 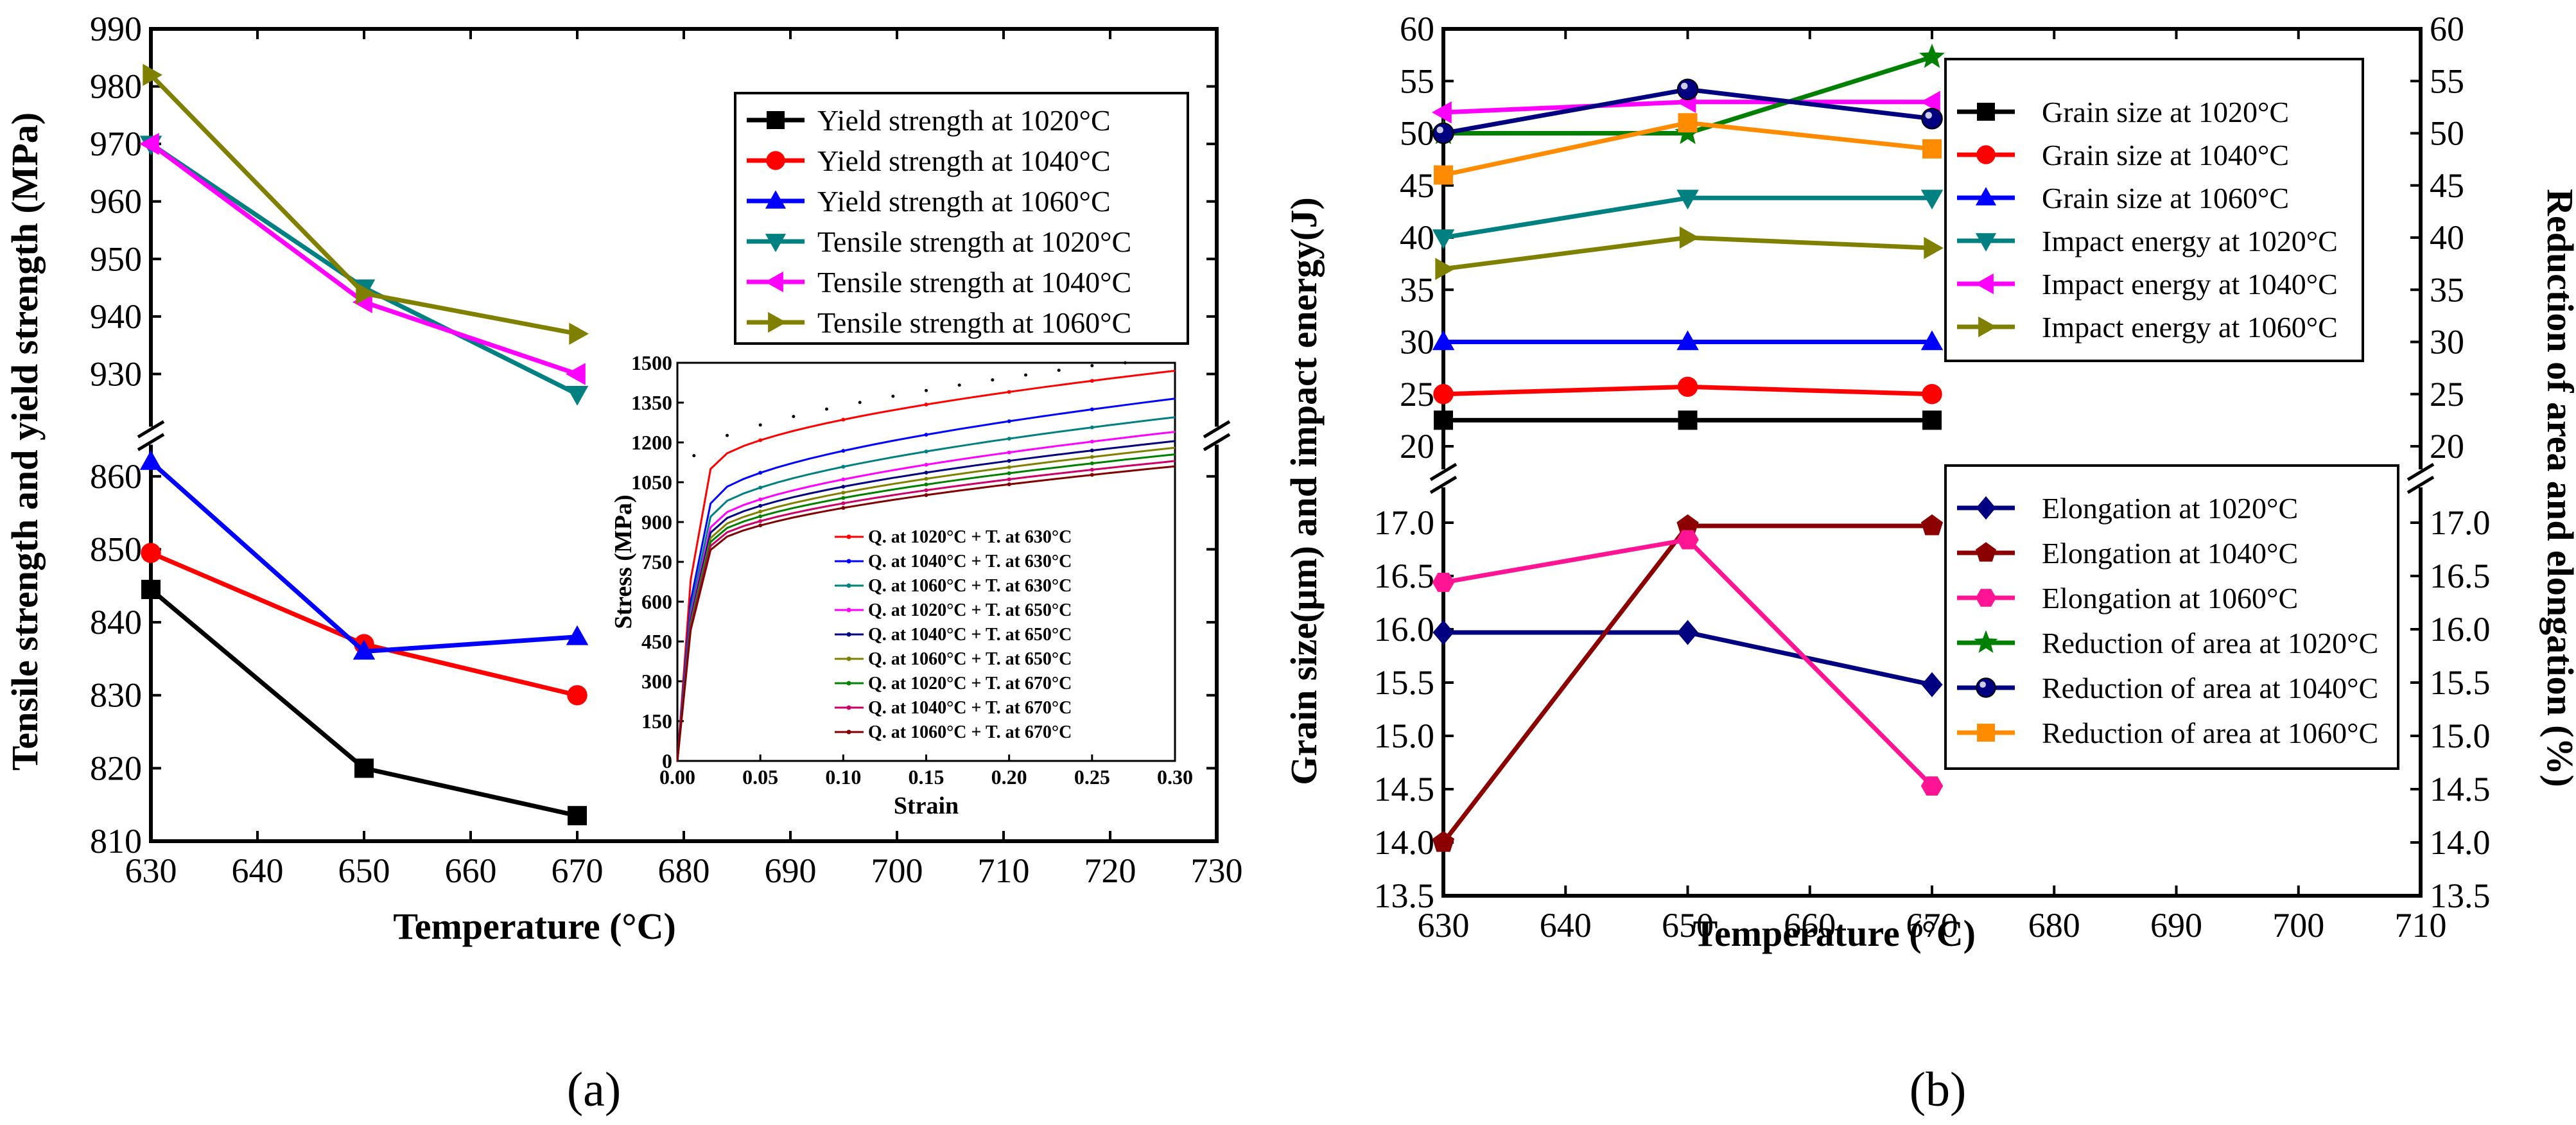 What do you see at coordinates (1986, 242) in the screenshot?
I see `legend-marker-impact-energy-at-1020c` at bounding box center [1986, 242].